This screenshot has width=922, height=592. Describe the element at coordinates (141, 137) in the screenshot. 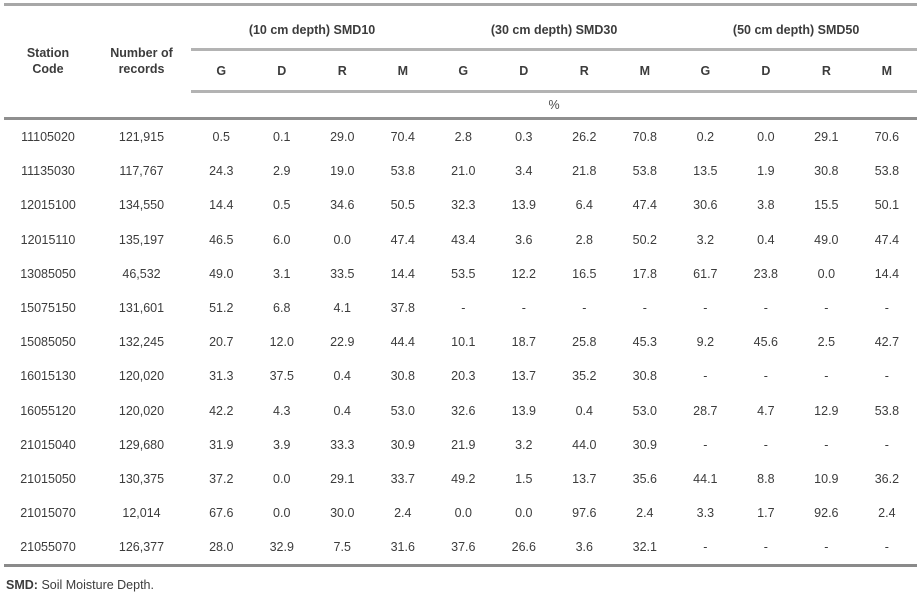

I see `records-cell: 121,915` at that location.